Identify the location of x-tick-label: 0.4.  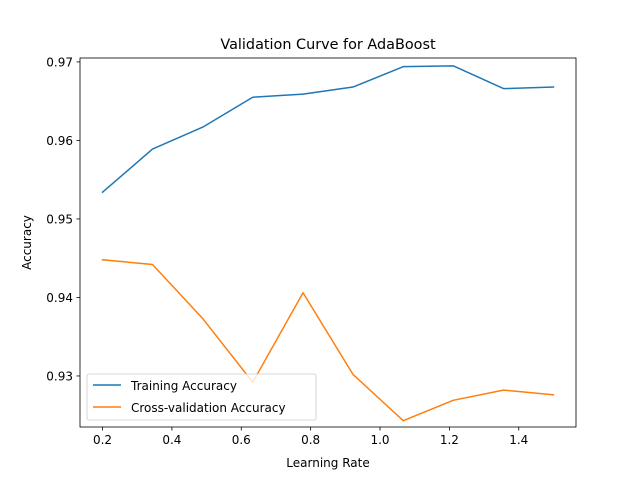
(171, 440).